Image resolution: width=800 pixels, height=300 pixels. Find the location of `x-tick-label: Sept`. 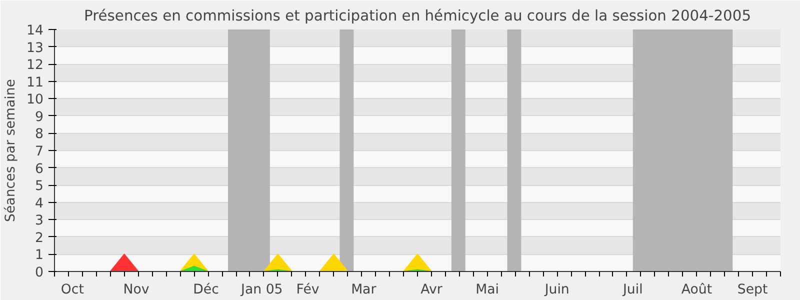

x-tick-label: Sept is located at coordinates (752, 290).